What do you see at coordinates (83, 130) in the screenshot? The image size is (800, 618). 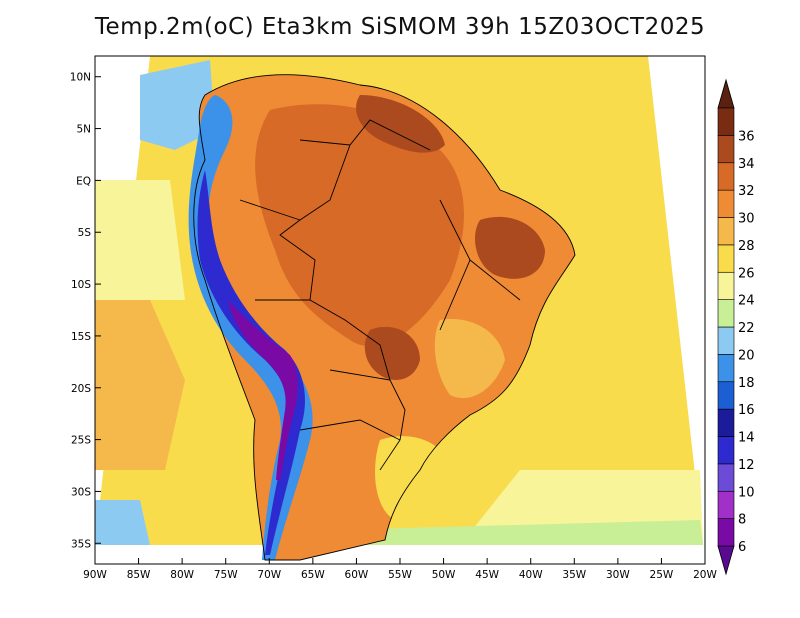 I see `lat-tick-label: 5N` at bounding box center [83, 130].